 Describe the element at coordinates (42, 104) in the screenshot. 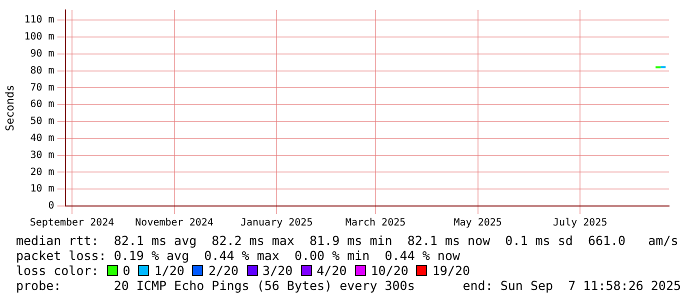

I see `y-tick-label: 60 m` at that location.